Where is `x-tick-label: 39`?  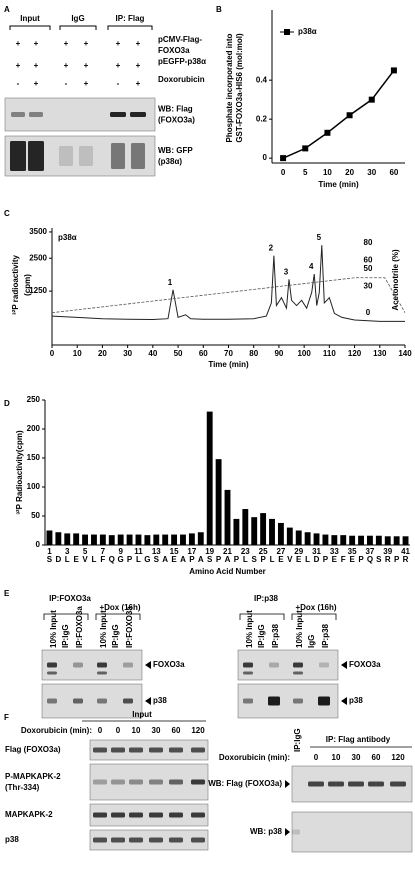
x-tick-label: 39 is located at coordinates (387, 551).